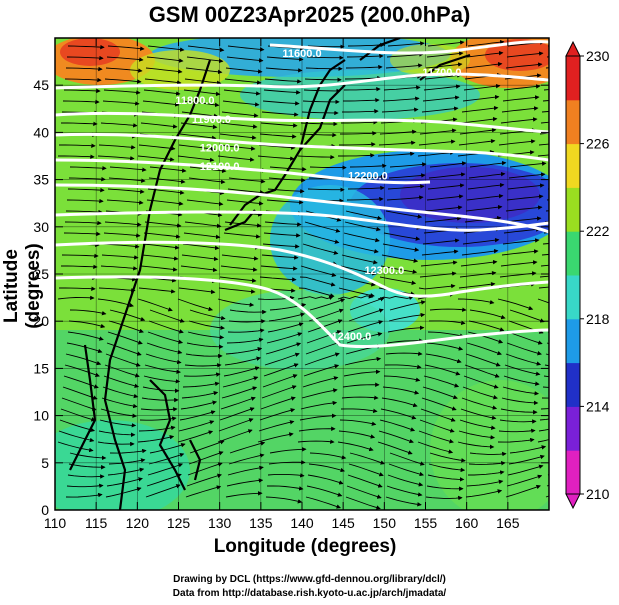 The width and height of the screenshot is (619, 605). What do you see at coordinates (305, 546) in the screenshot?
I see `x-axis-label: Longitude (degrees)` at bounding box center [305, 546].